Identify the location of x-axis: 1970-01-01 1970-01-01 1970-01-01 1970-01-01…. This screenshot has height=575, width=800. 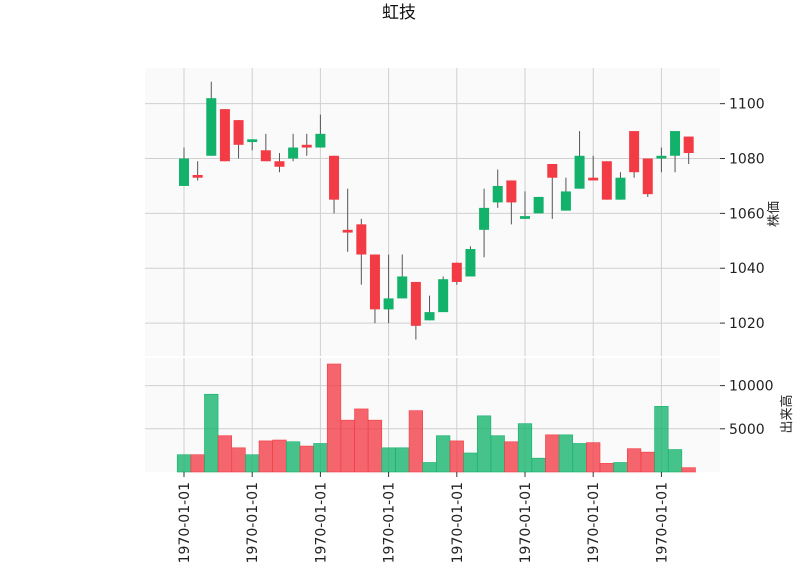
(423, 517).